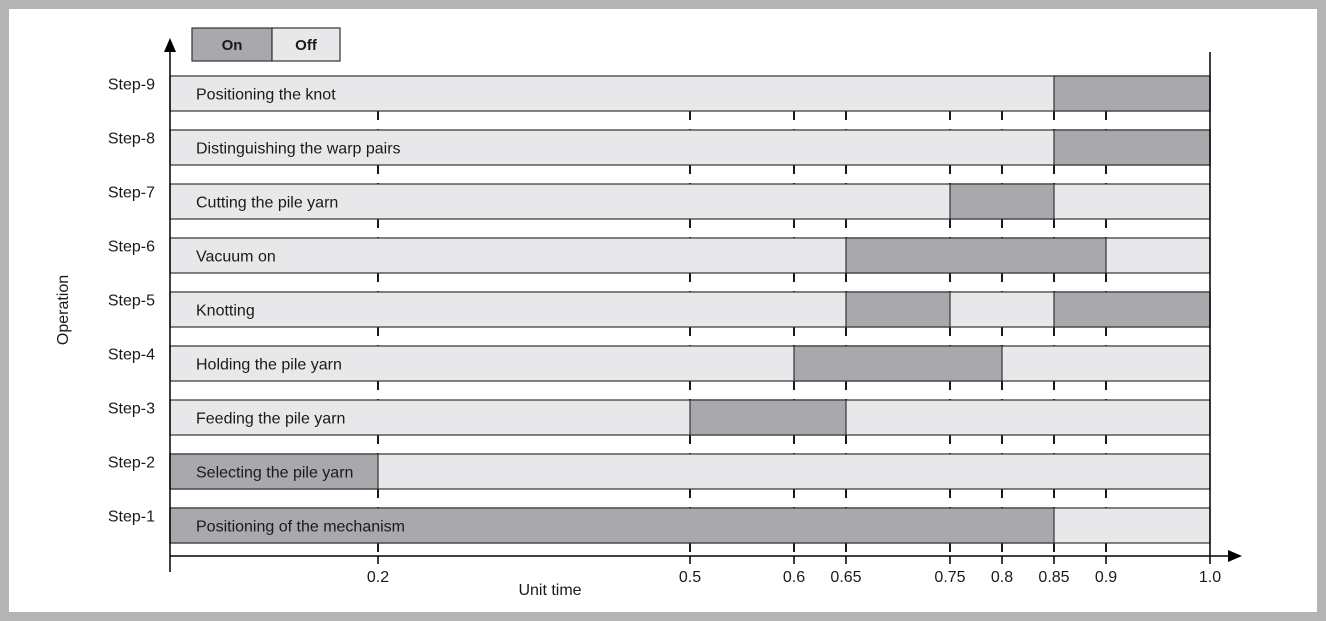 The image size is (1326, 621). What do you see at coordinates (298, 149) in the screenshot?
I see `bar-label-step-8: Distinguishing the warp pairs` at bounding box center [298, 149].